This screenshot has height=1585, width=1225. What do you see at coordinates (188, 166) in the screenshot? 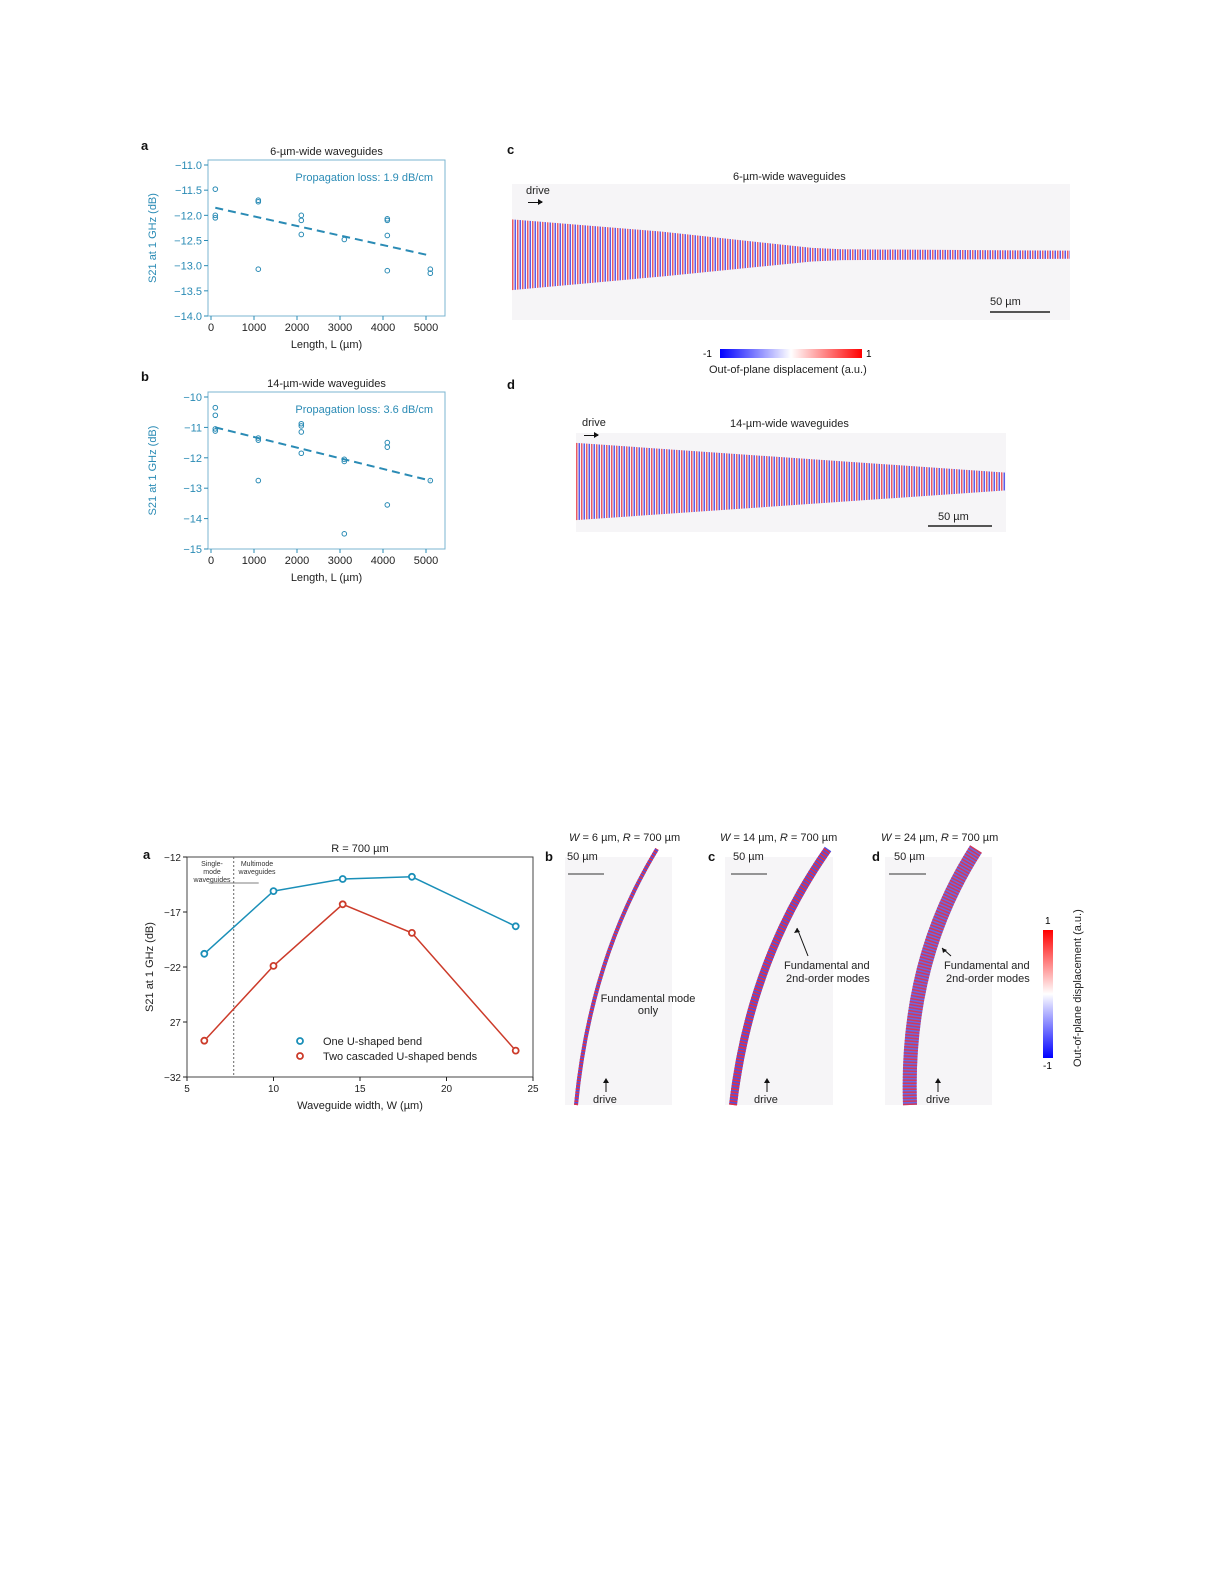
I see `y-tick-label: −11.0` at bounding box center [188, 166].